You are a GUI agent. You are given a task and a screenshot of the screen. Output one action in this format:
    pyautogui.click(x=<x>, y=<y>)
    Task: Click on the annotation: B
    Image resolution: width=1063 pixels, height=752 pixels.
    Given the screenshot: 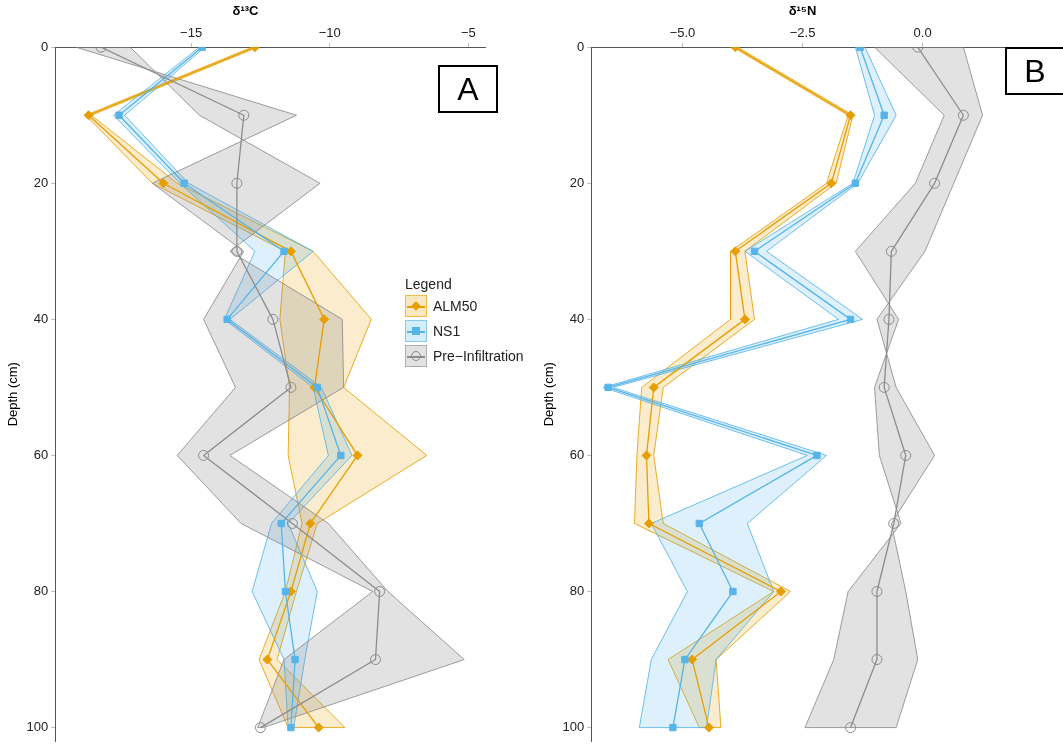 What is the action you would take?
    pyautogui.click(x=1034, y=71)
    